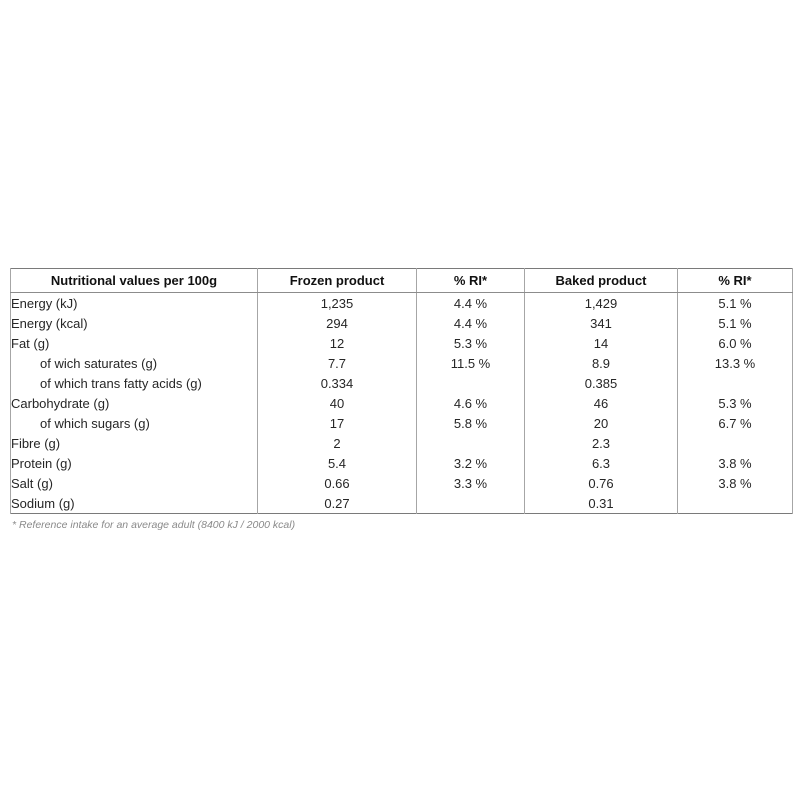 This screenshot has width=800, height=800. What do you see at coordinates (601, 363) in the screenshot?
I see `baked-value: 8.9` at bounding box center [601, 363].